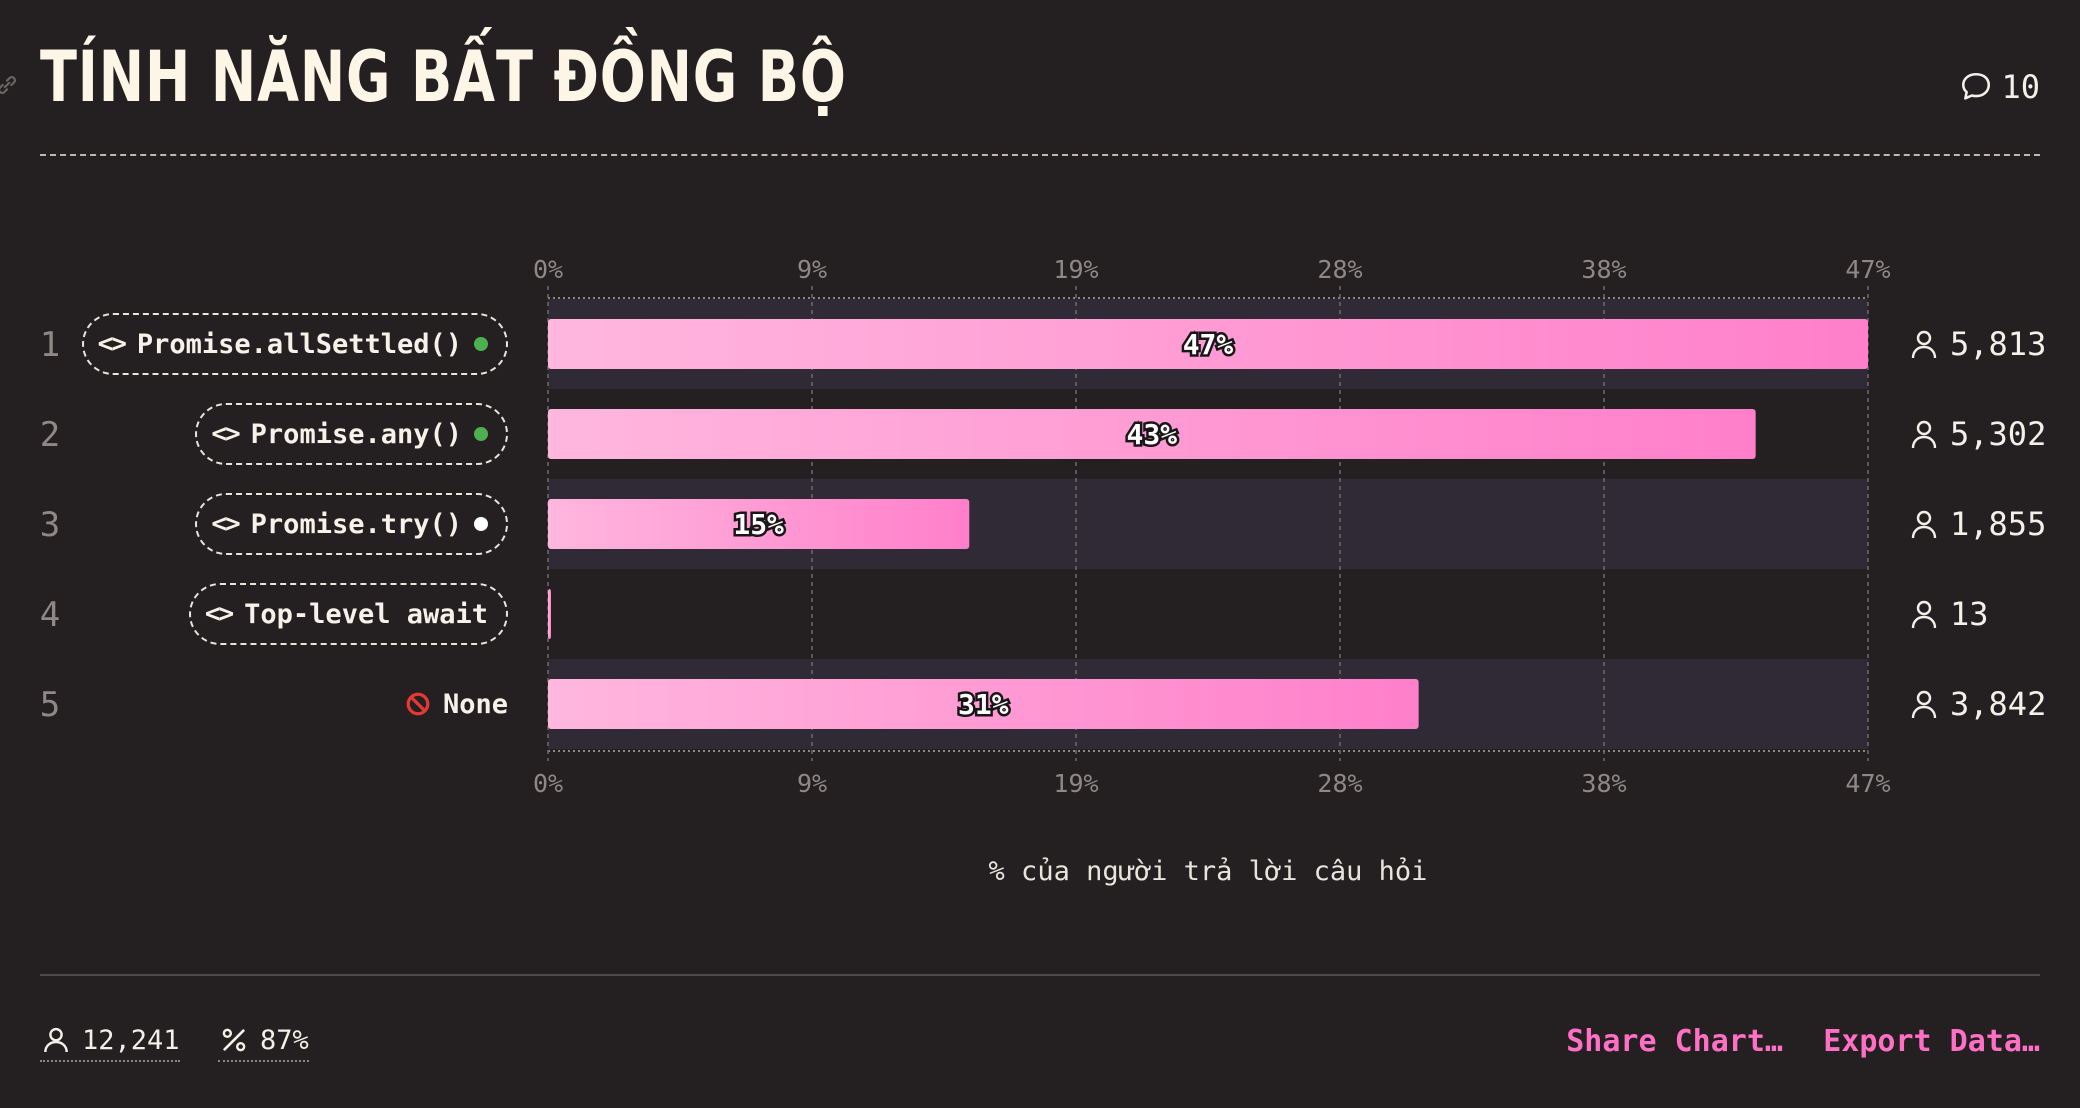 The height and width of the screenshot is (1108, 2080). I want to click on row-label: <> Top-level await, so click(348, 614).